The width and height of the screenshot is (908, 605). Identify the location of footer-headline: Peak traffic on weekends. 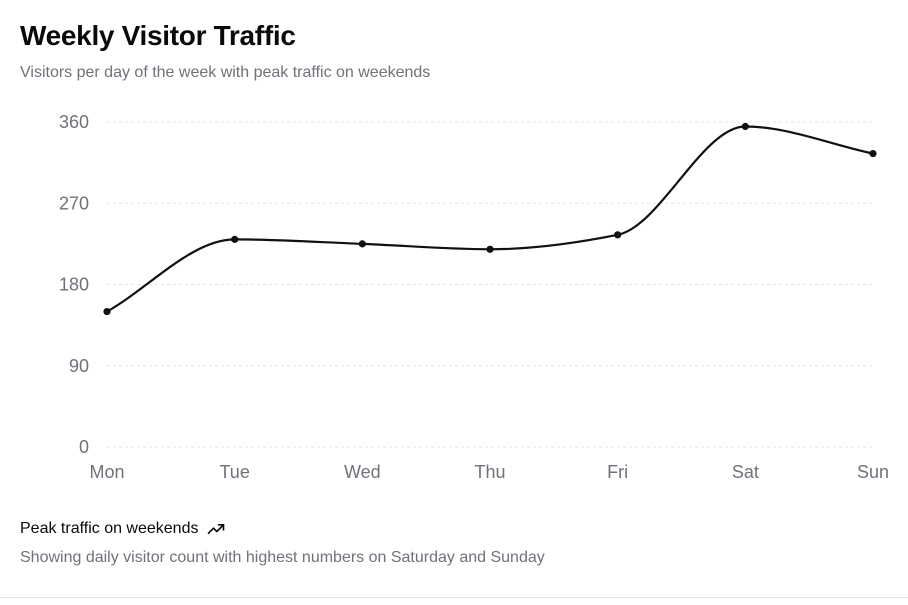
(109, 528).